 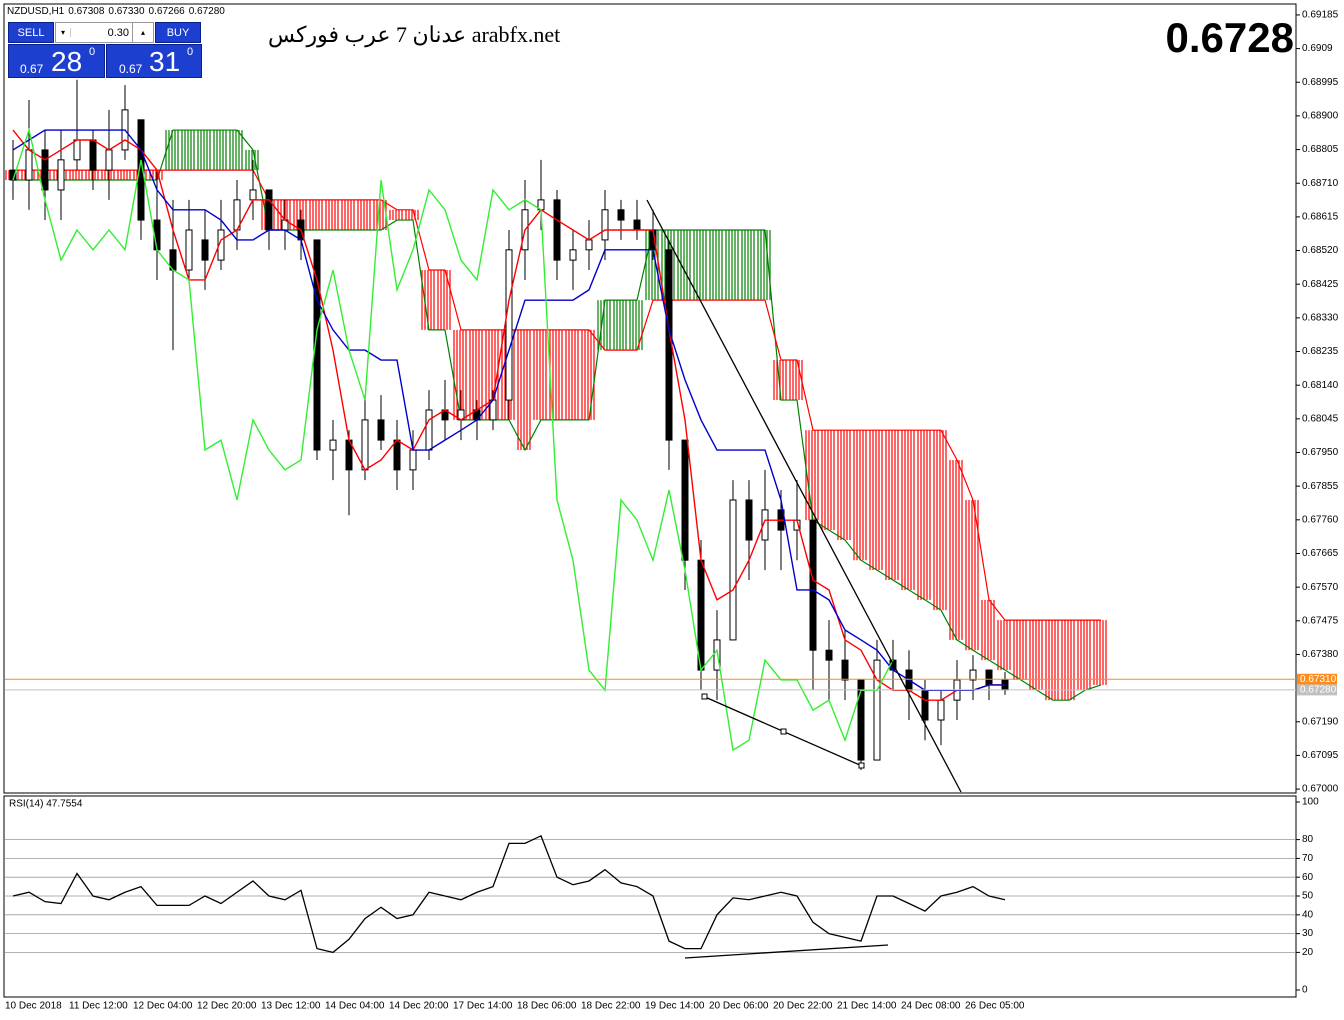 What do you see at coordinates (1320, 183) in the screenshot?
I see `y-tick-label: 0.68710` at bounding box center [1320, 183].